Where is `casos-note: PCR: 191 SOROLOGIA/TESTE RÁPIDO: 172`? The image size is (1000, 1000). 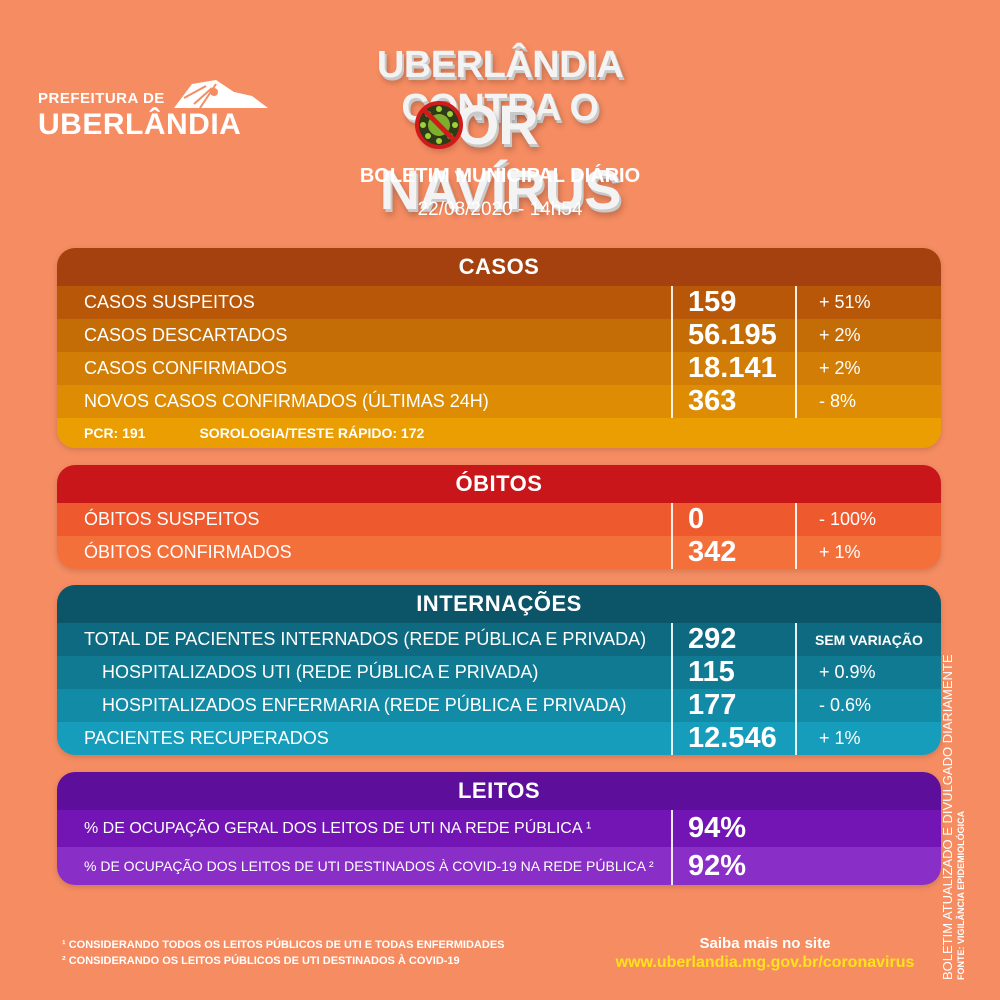 casos-note: PCR: 191 SOROLOGIA/TESTE RÁPIDO: 172 is located at coordinates (499, 433).